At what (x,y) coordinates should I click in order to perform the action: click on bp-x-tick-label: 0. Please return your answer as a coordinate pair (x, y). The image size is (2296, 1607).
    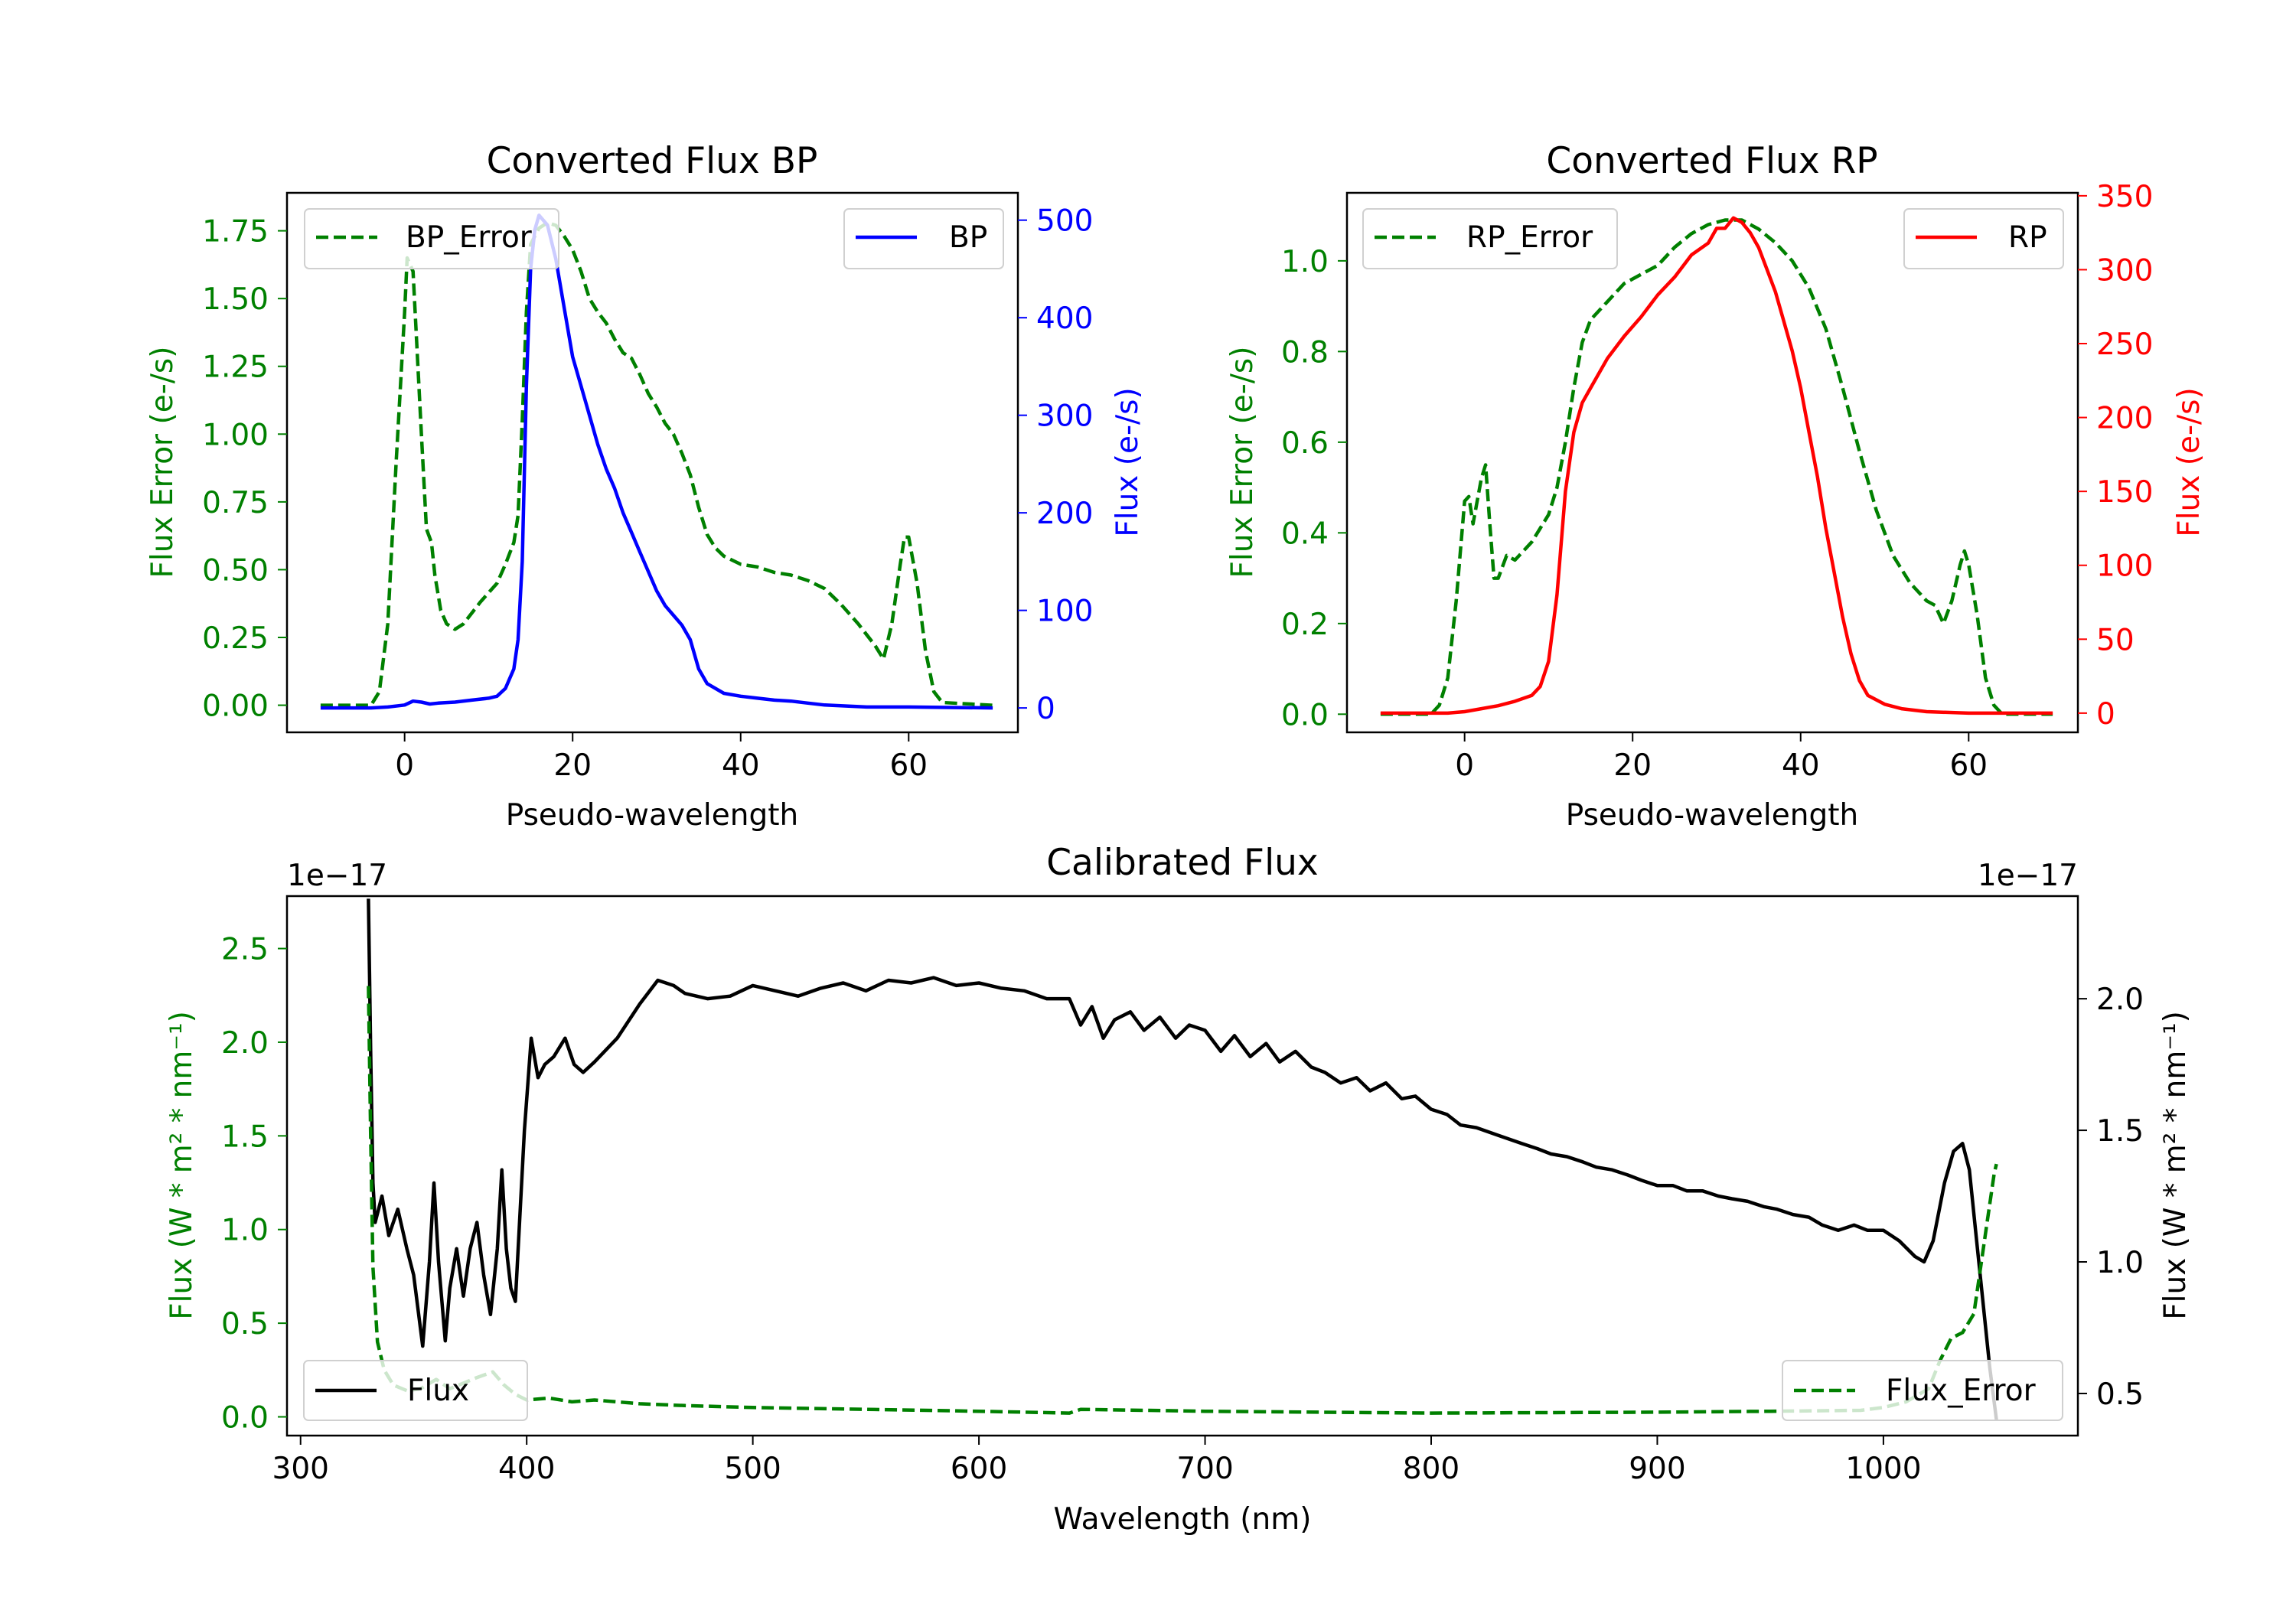
    Looking at the image, I should click on (404, 765).